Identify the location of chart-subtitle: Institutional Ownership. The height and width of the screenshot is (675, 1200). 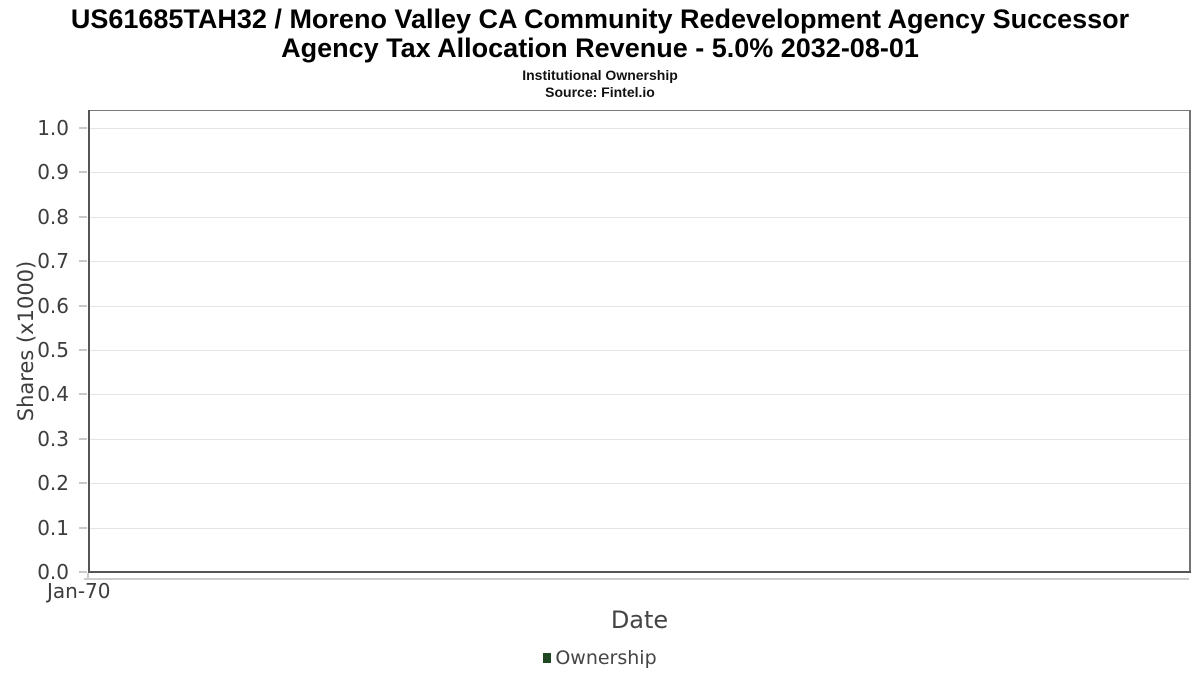
(600, 75).